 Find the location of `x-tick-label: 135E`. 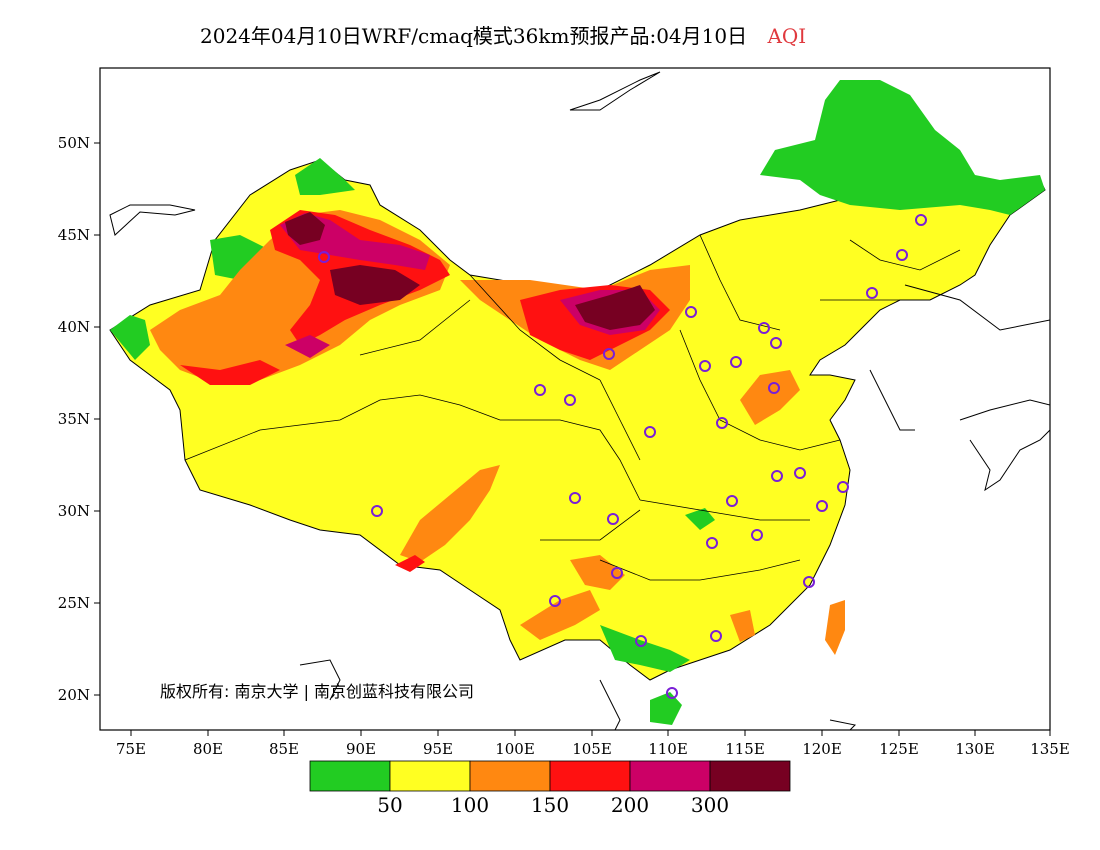

x-tick-label: 135E is located at coordinates (1050, 749).